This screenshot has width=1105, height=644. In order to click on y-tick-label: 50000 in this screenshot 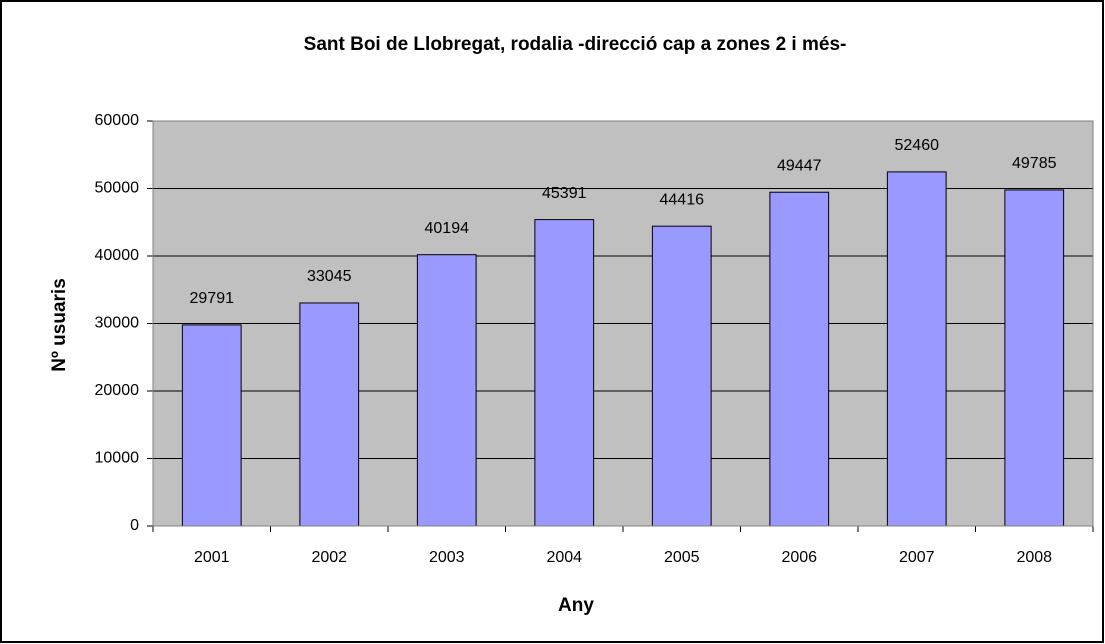, I will do `click(117, 188)`.